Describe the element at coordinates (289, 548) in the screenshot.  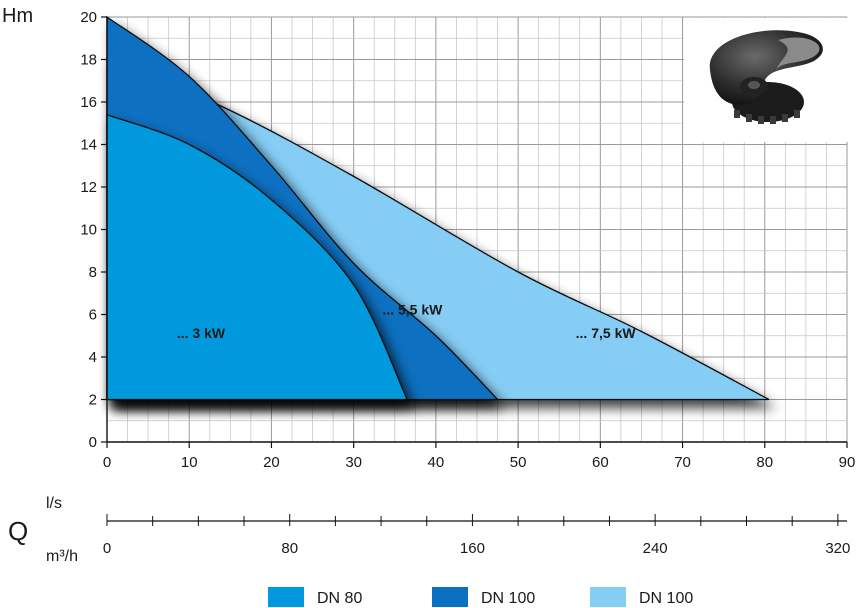
I see `secondary-tick-label: 80` at that location.